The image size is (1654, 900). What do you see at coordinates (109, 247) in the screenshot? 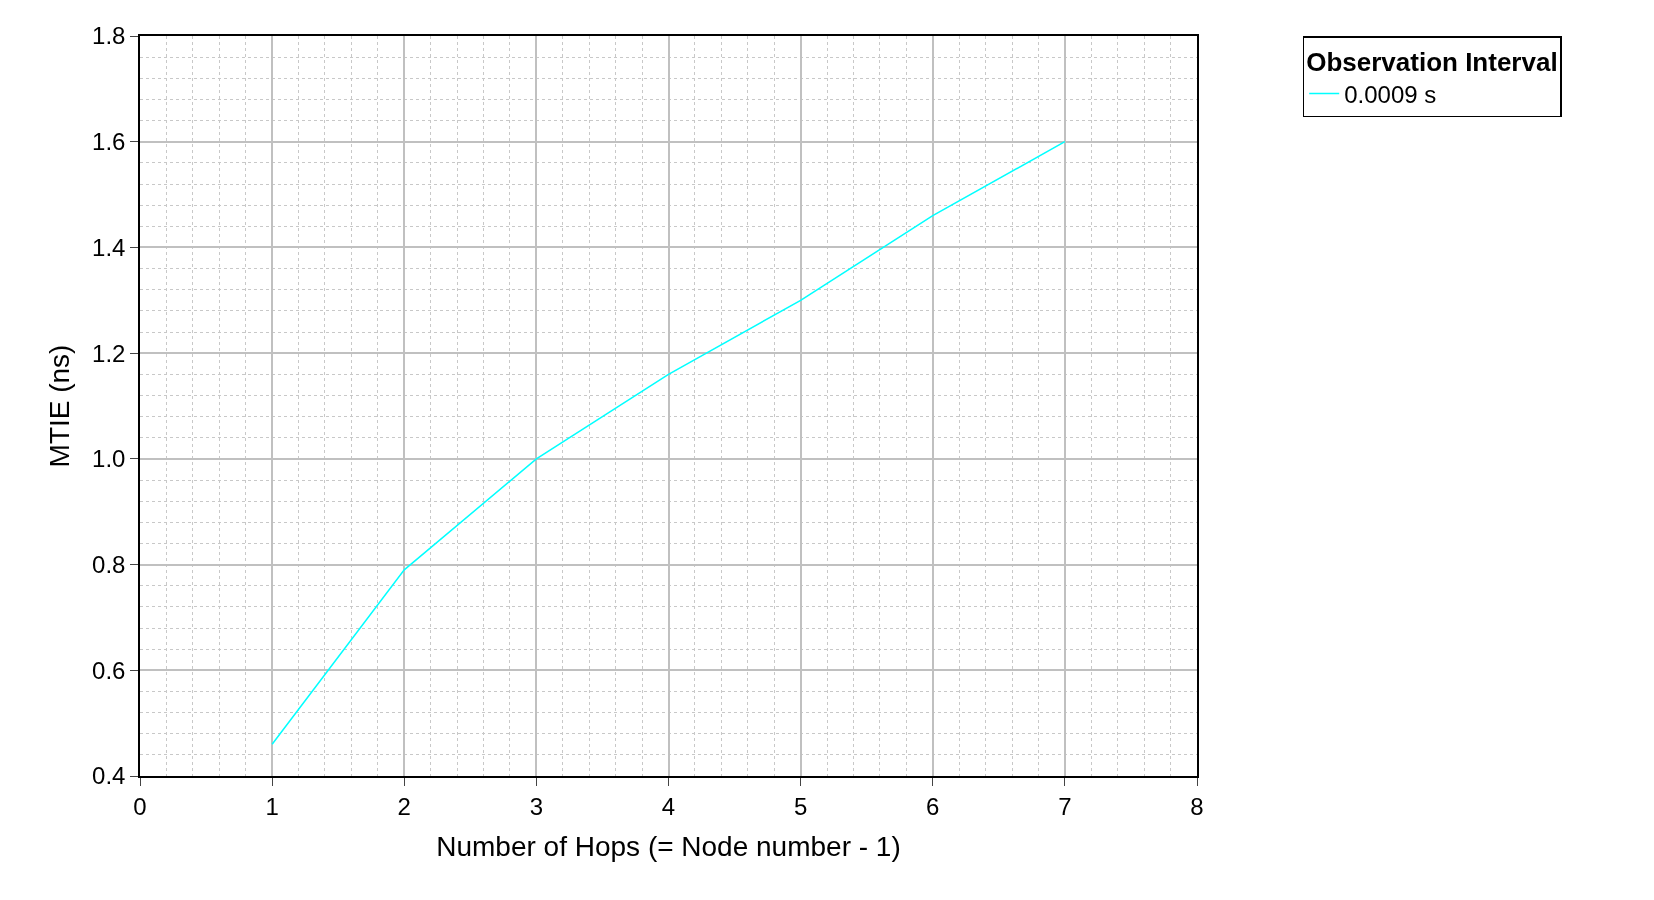
I see `y-tick-label: 1.4` at bounding box center [109, 247].